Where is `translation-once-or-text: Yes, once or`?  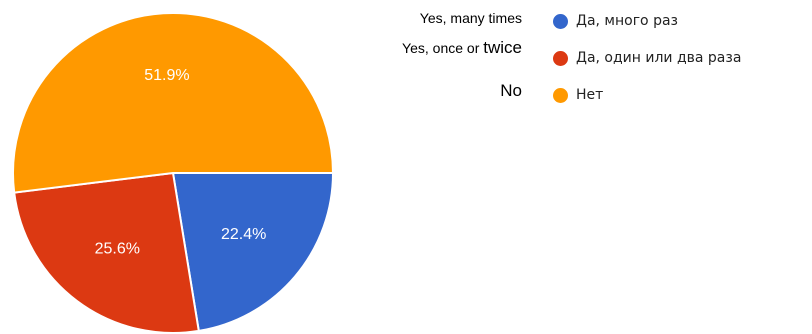
translation-once-or-text: Yes, once or is located at coordinates (443, 48).